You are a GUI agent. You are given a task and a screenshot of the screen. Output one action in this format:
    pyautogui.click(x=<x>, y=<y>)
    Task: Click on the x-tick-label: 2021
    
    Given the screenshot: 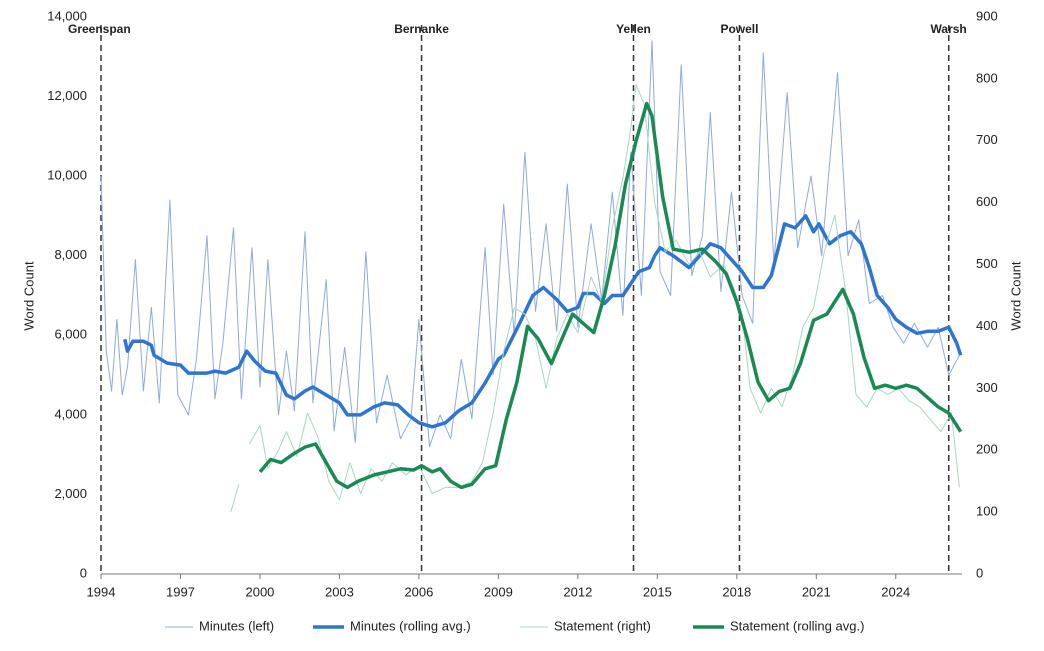 What is the action you would take?
    pyautogui.click(x=816, y=591)
    